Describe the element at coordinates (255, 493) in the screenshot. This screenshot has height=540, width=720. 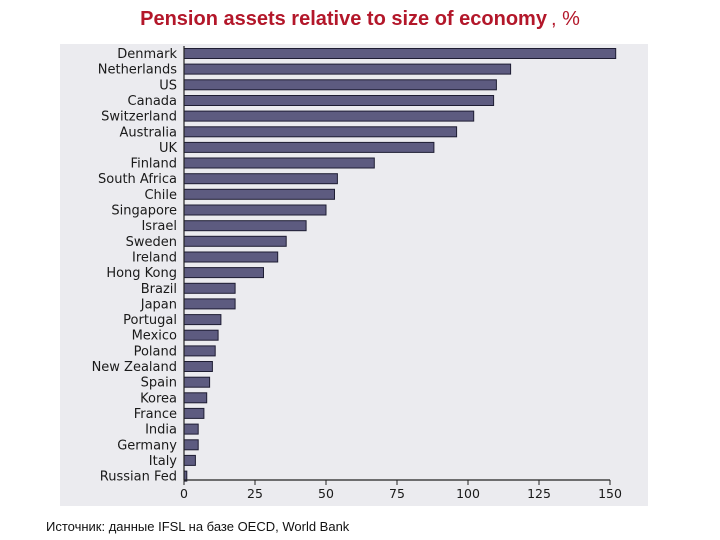
I see `x-tick-label: 25` at that location.